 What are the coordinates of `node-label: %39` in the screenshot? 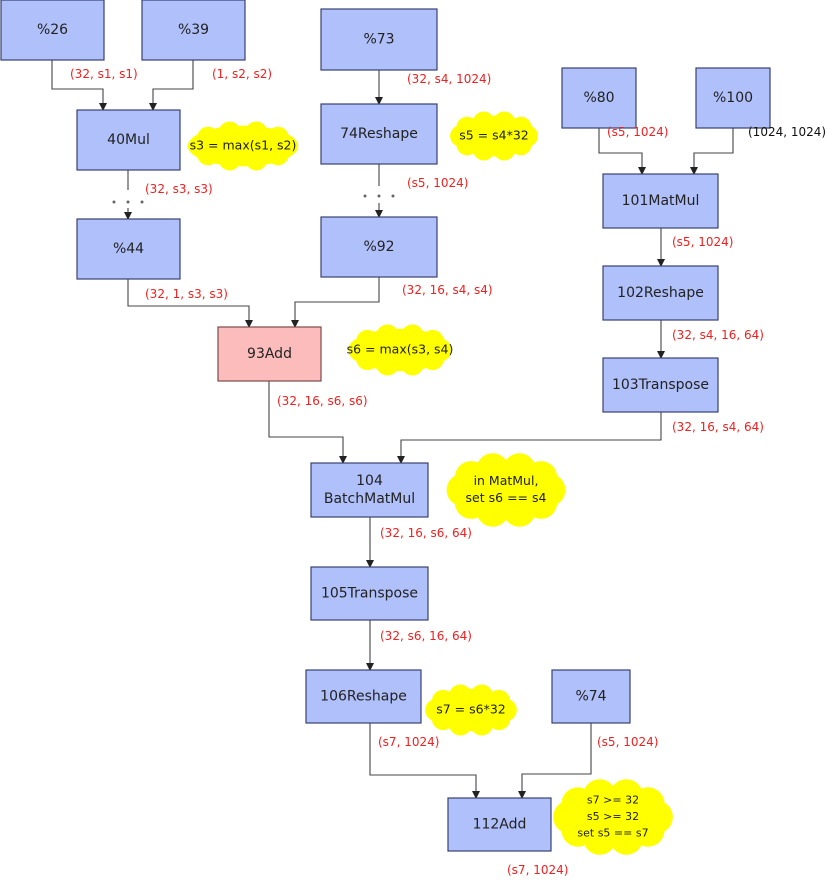 It's located at (193, 30).